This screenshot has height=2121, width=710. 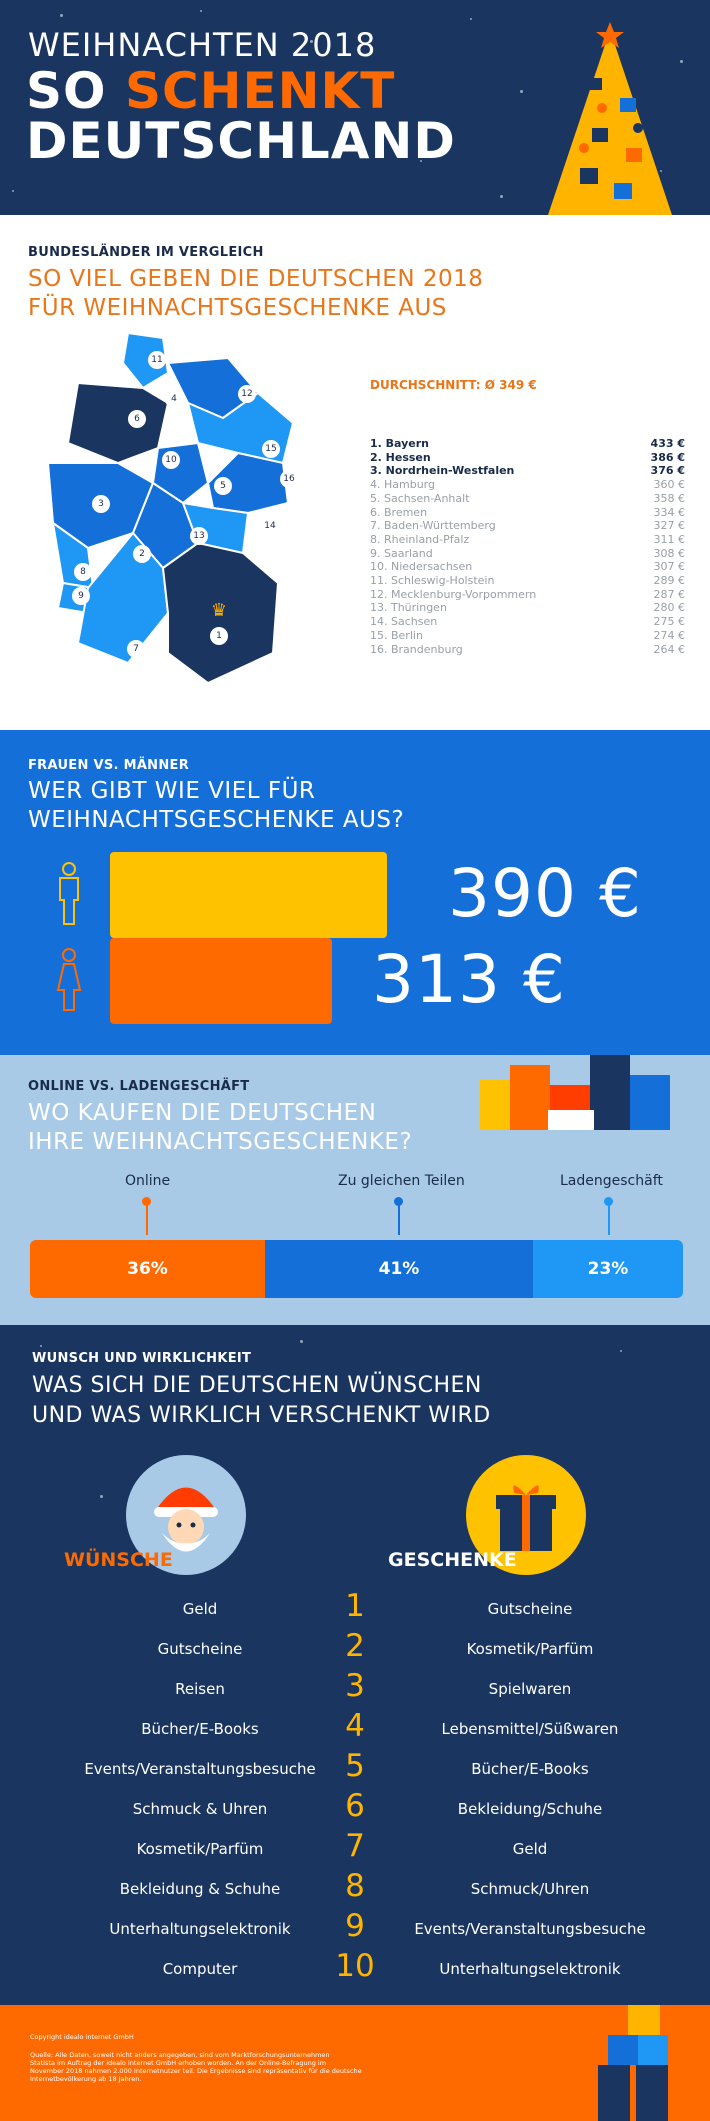 What do you see at coordinates (530, 1809) in the screenshot?
I see `gift-item: Bekleidung/Schuhe` at bounding box center [530, 1809].